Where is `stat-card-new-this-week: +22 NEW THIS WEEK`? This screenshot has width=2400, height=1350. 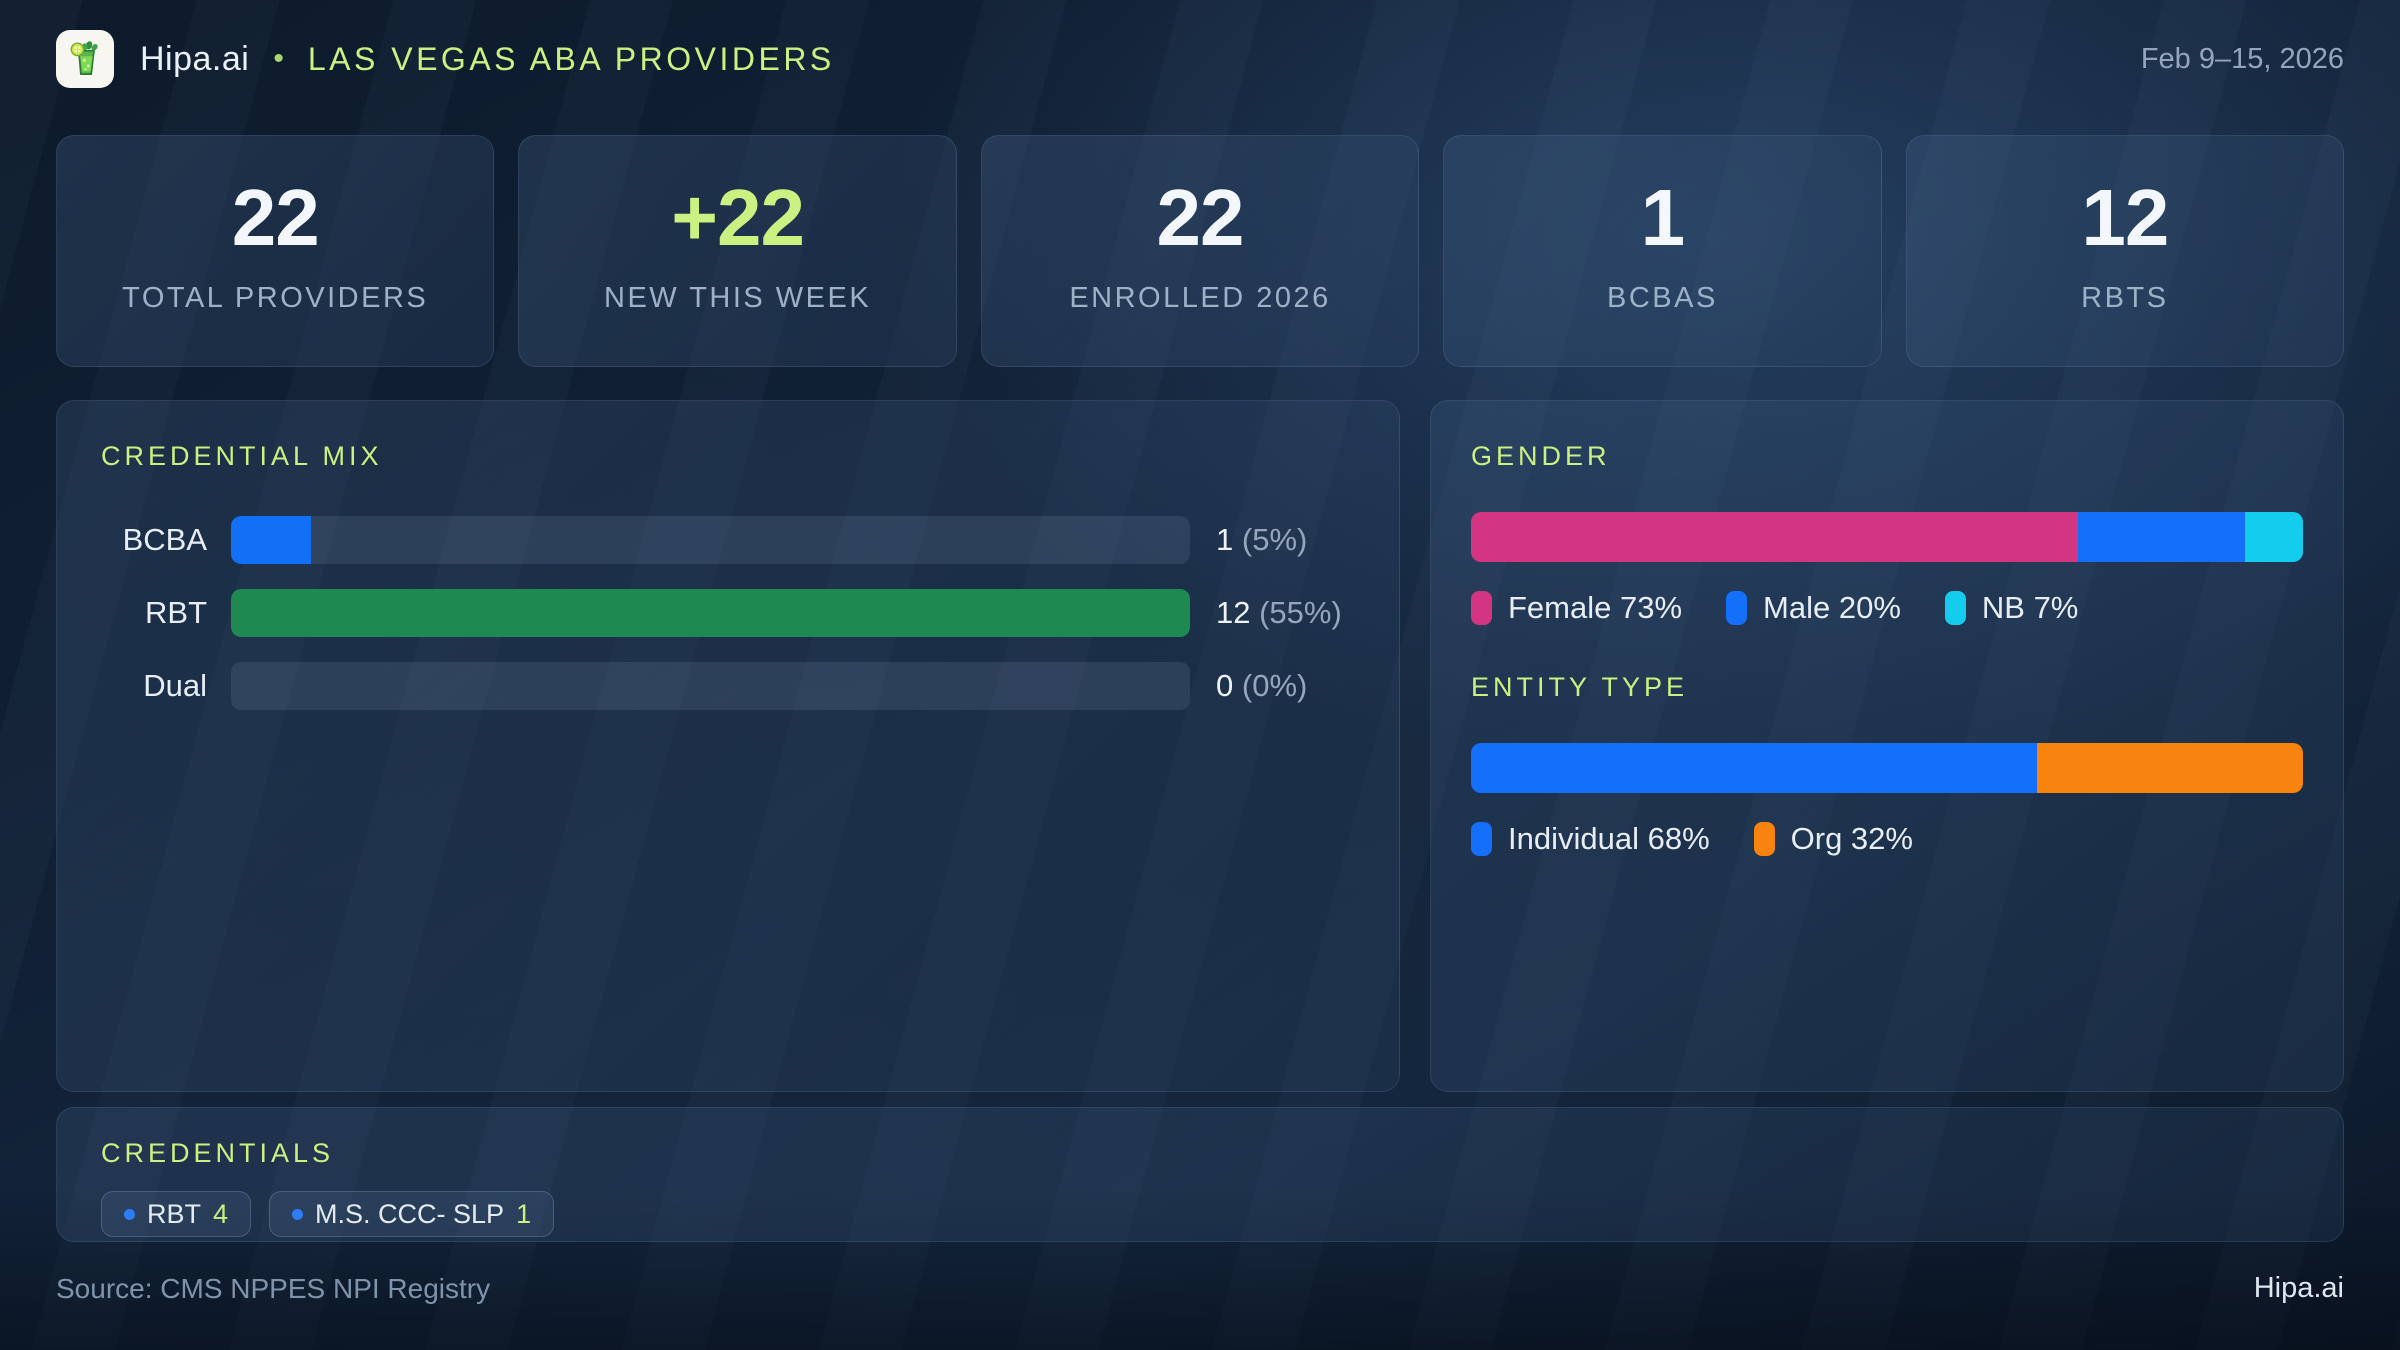
stat-card-new-this-week: +22 NEW THIS WEEK is located at coordinates (737, 251).